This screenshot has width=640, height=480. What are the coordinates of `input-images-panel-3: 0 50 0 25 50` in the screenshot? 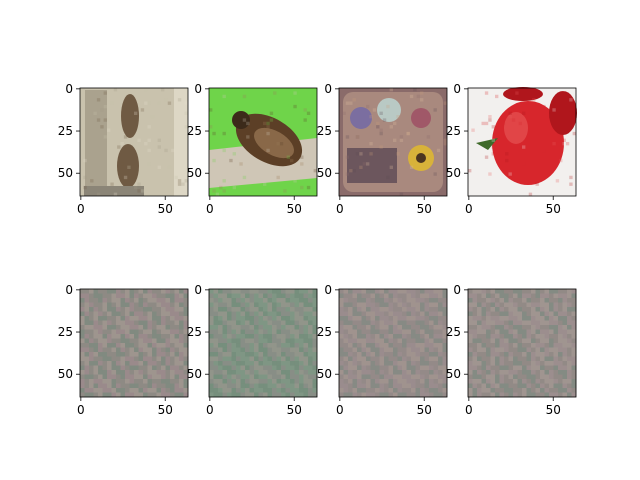 It's located at (382, 149).